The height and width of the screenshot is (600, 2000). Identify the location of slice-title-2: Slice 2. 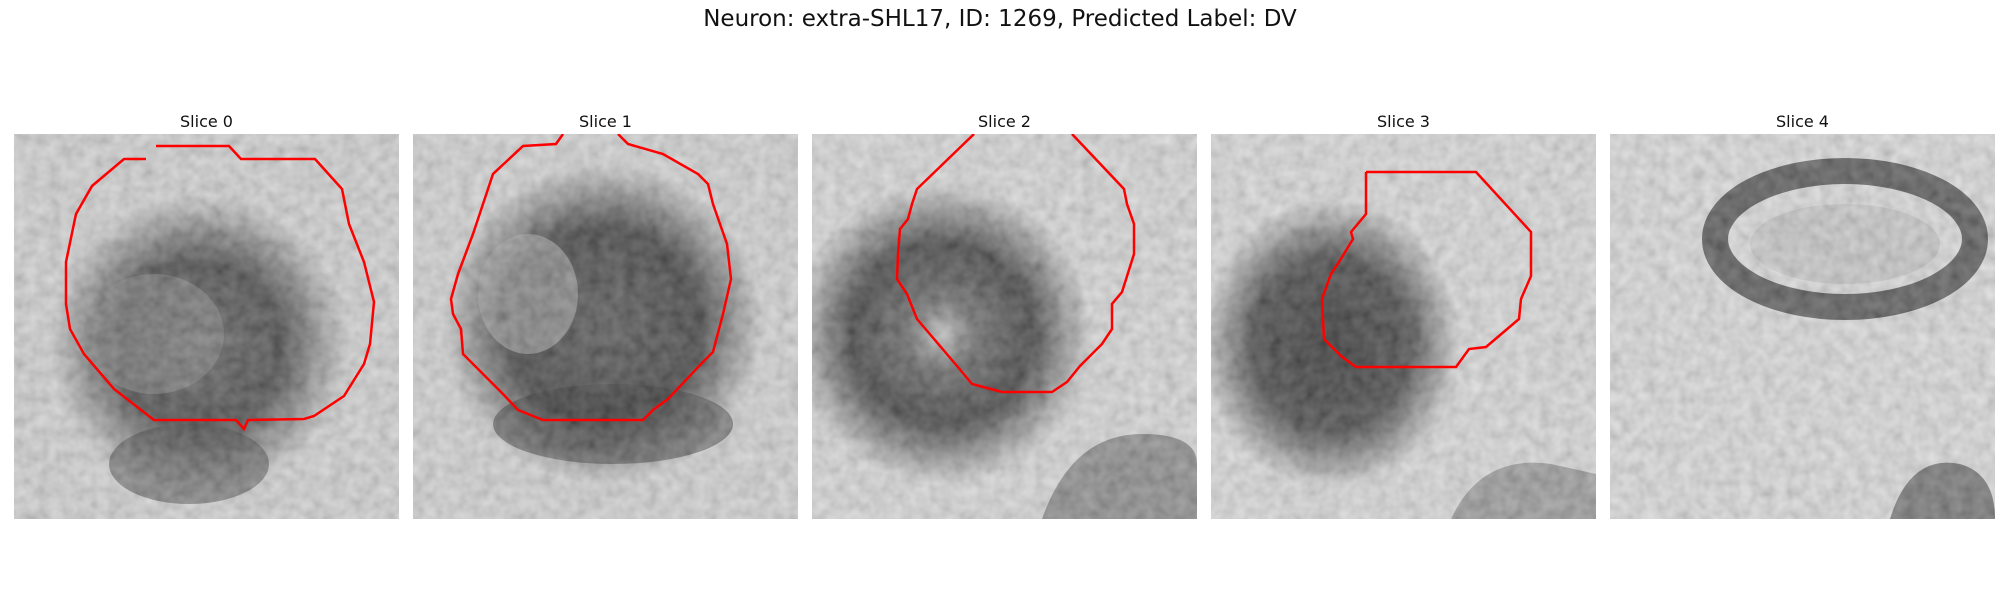
(1004, 121).